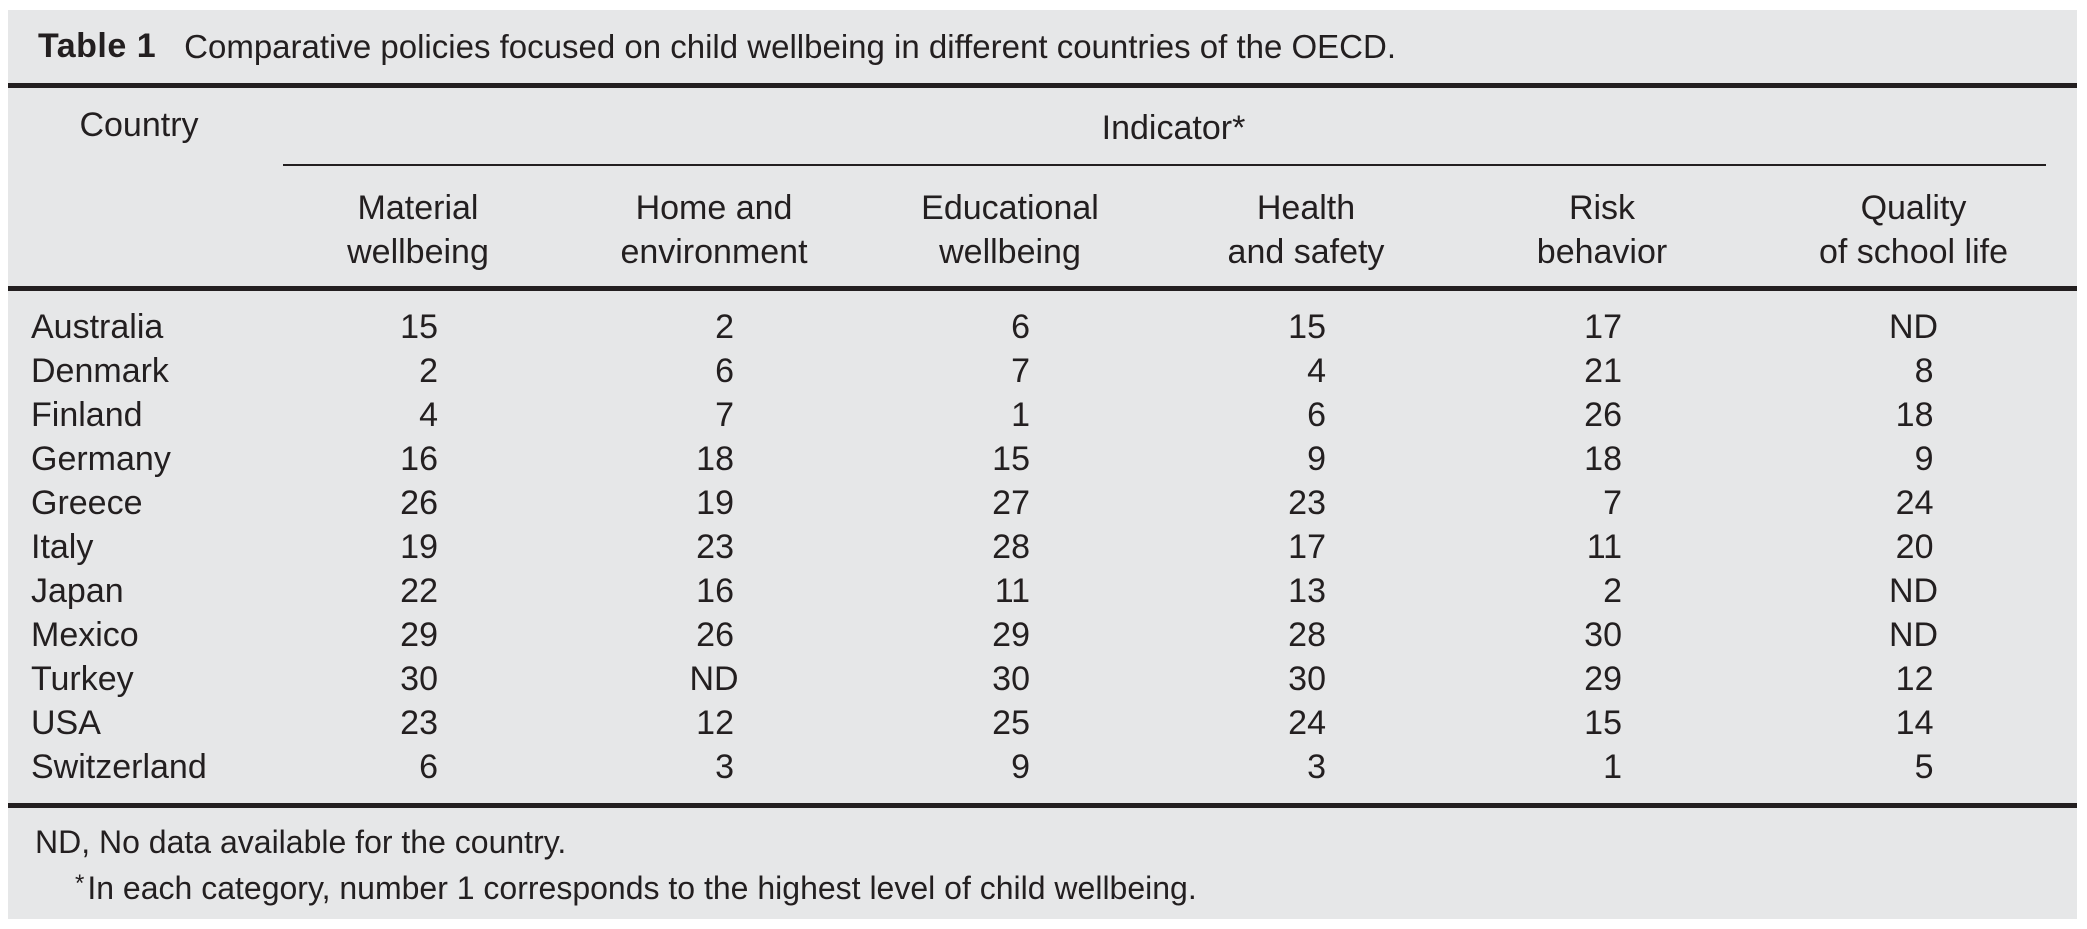 The image size is (2087, 929). What do you see at coordinates (1612, 502) in the screenshot?
I see `value: 7` at bounding box center [1612, 502].